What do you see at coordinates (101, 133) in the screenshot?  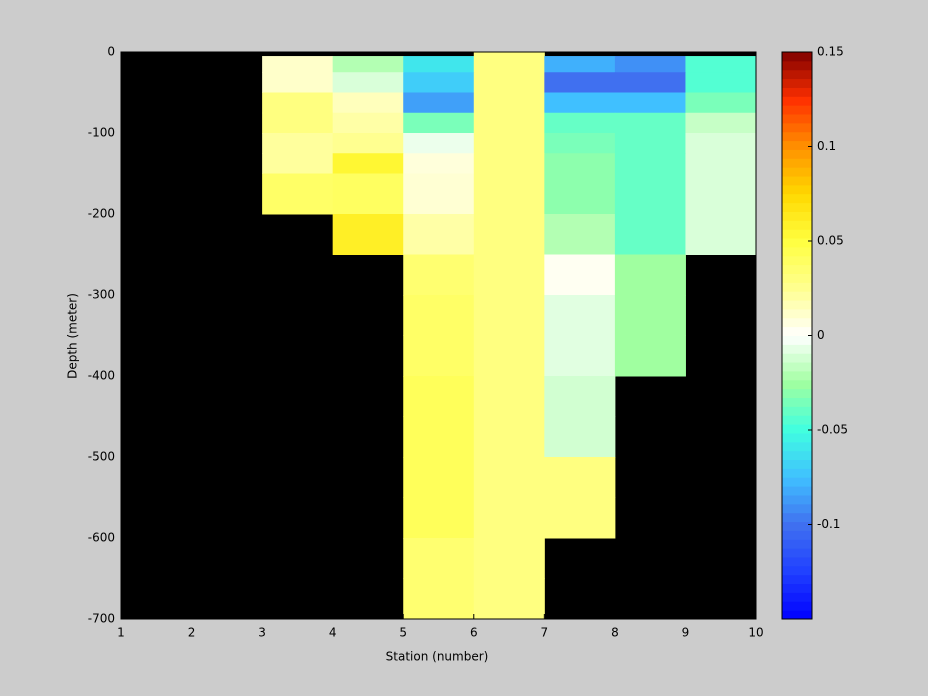 I see `y-tick-label: -100` at bounding box center [101, 133].